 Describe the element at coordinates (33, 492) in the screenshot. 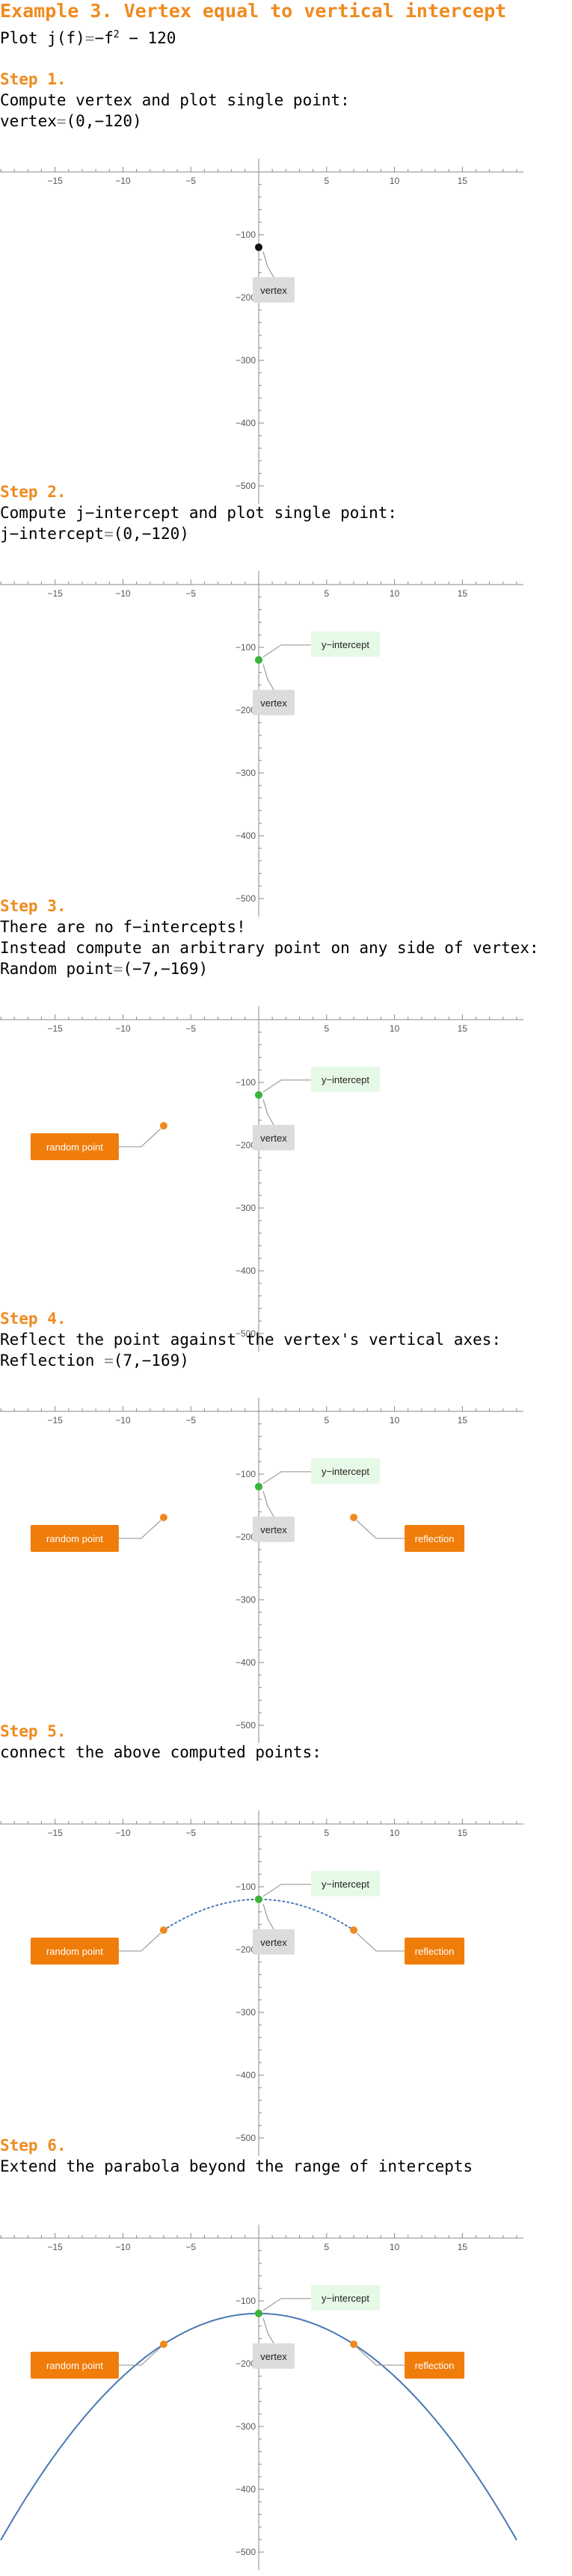

I see `step-title: Step 2.` at that location.